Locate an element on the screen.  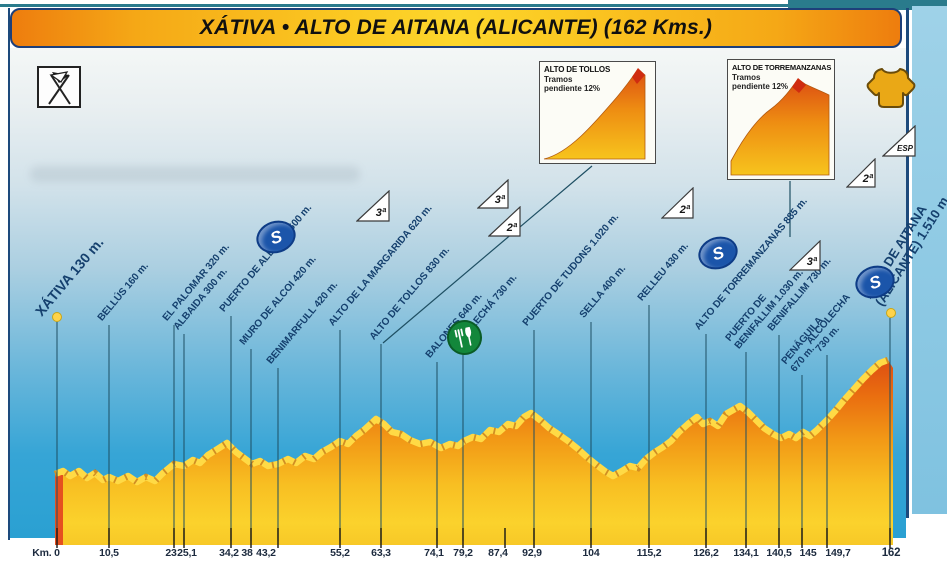
chart-left-border is located at coordinates (9, 274).